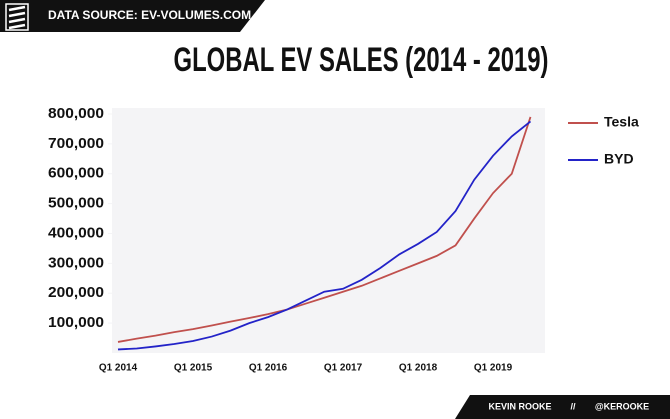  I want to click on x-tick-label: Q1 2016, so click(268, 368).